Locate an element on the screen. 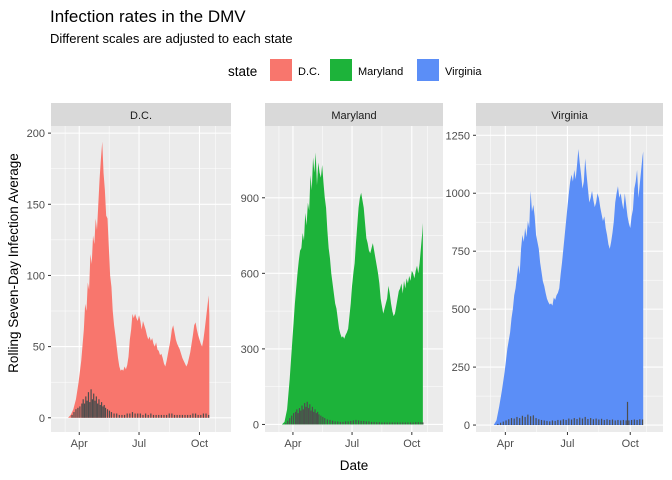  y-tick-label: 150 is located at coordinates (36, 205).